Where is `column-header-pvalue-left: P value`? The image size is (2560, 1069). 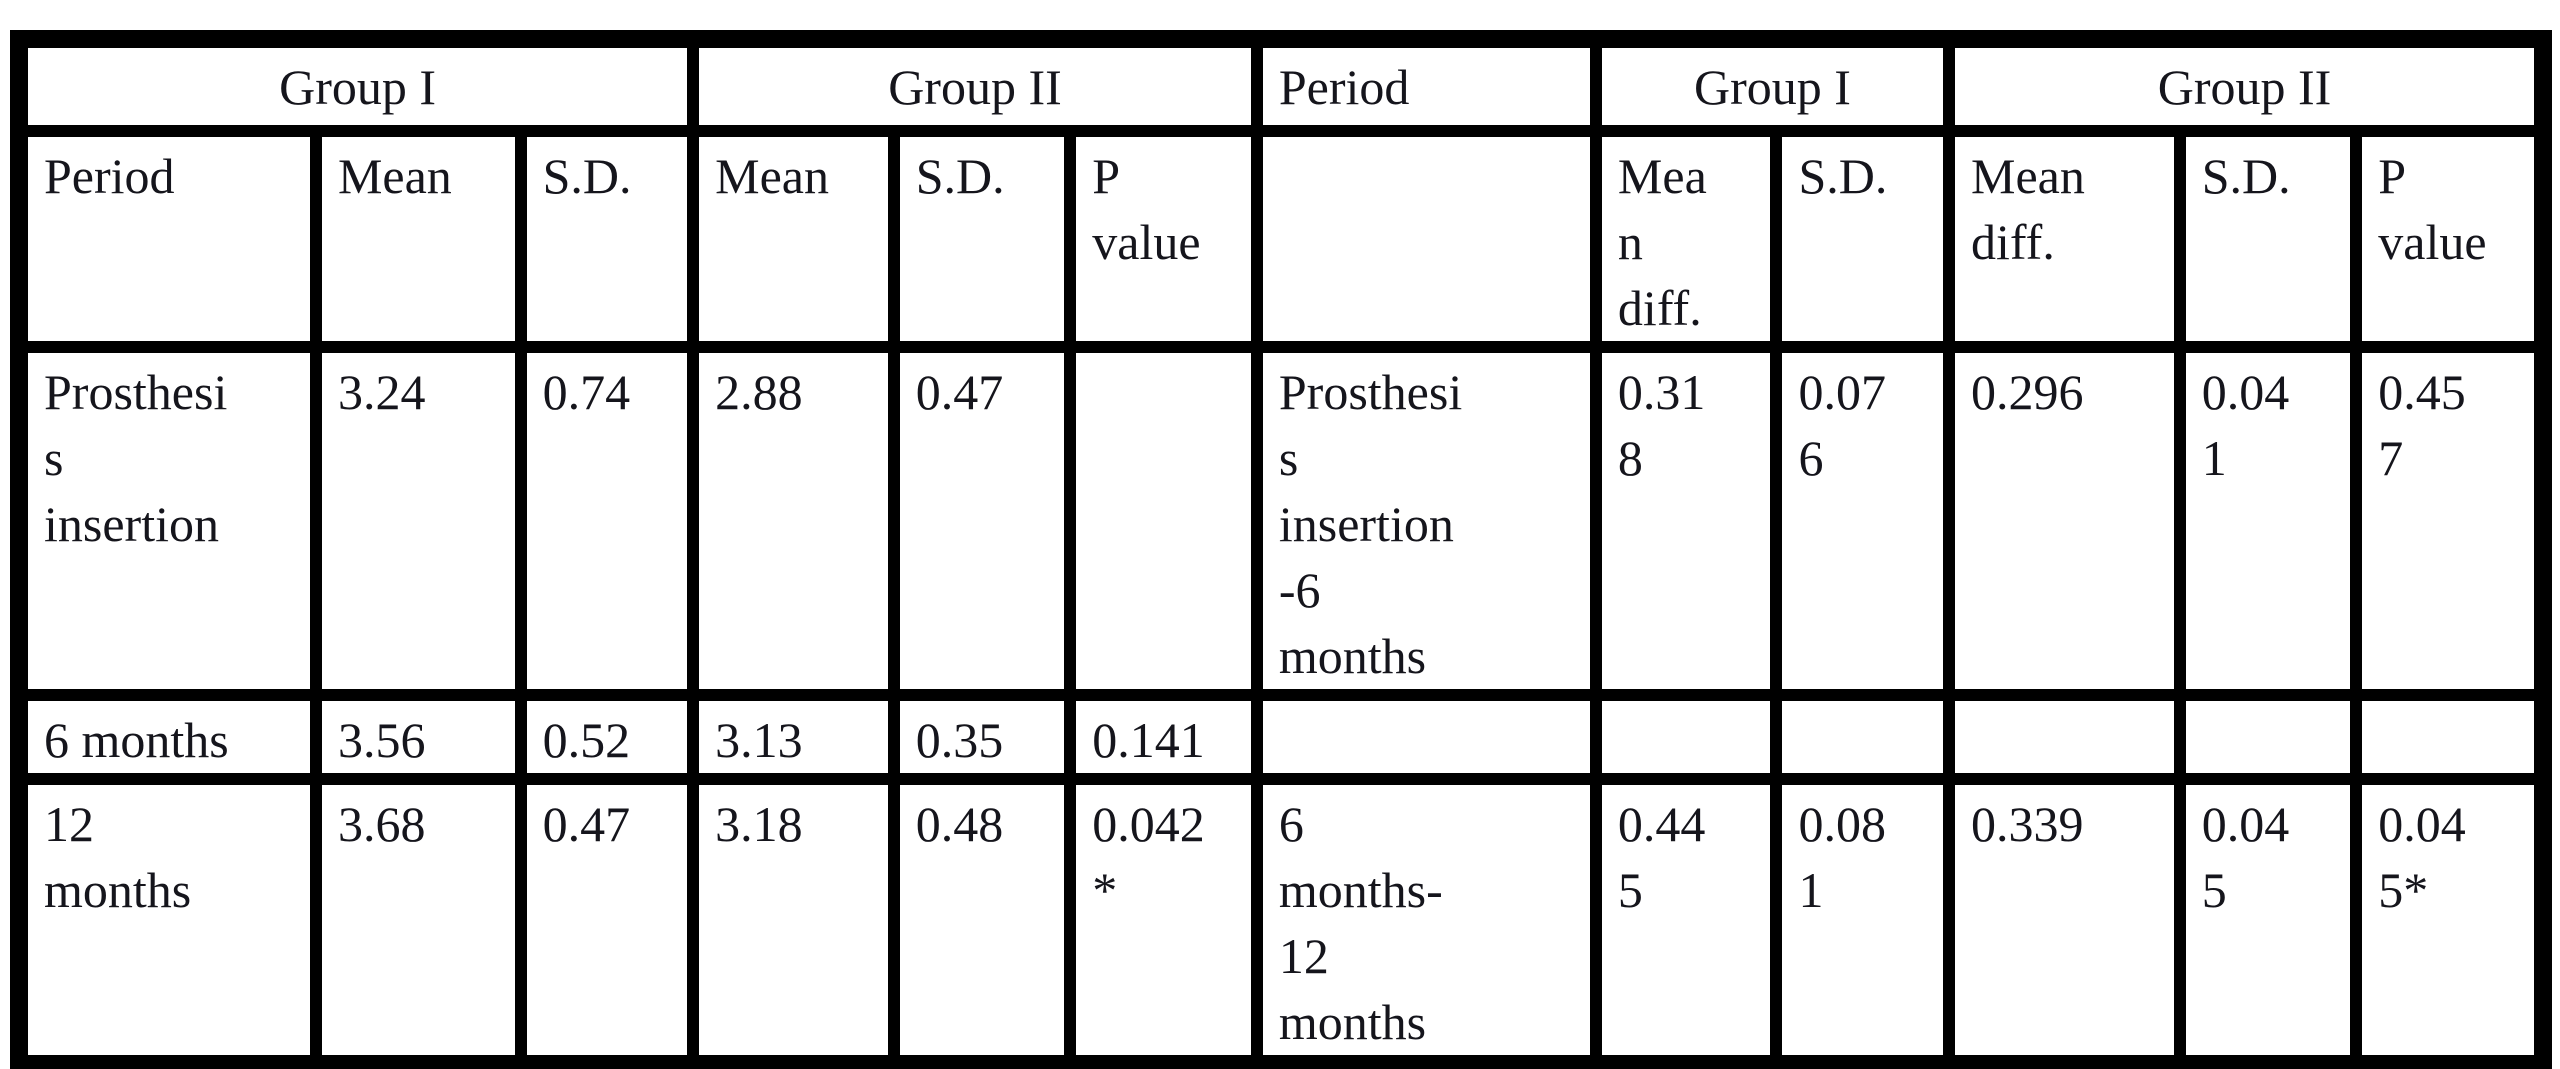
column-header-pvalue-left: P value is located at coordinates (1163, 239).